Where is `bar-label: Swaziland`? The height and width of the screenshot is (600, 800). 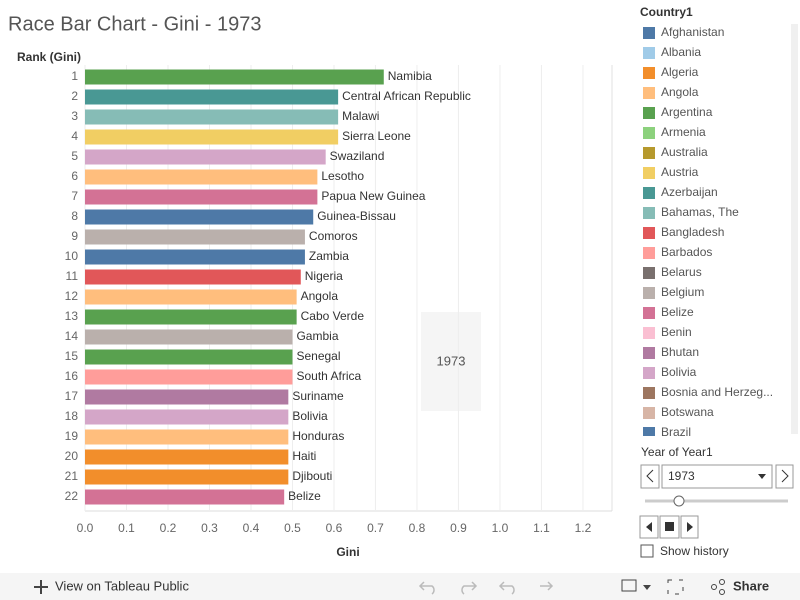
bar-label: Swaziland is located at coordinates (357, 156).